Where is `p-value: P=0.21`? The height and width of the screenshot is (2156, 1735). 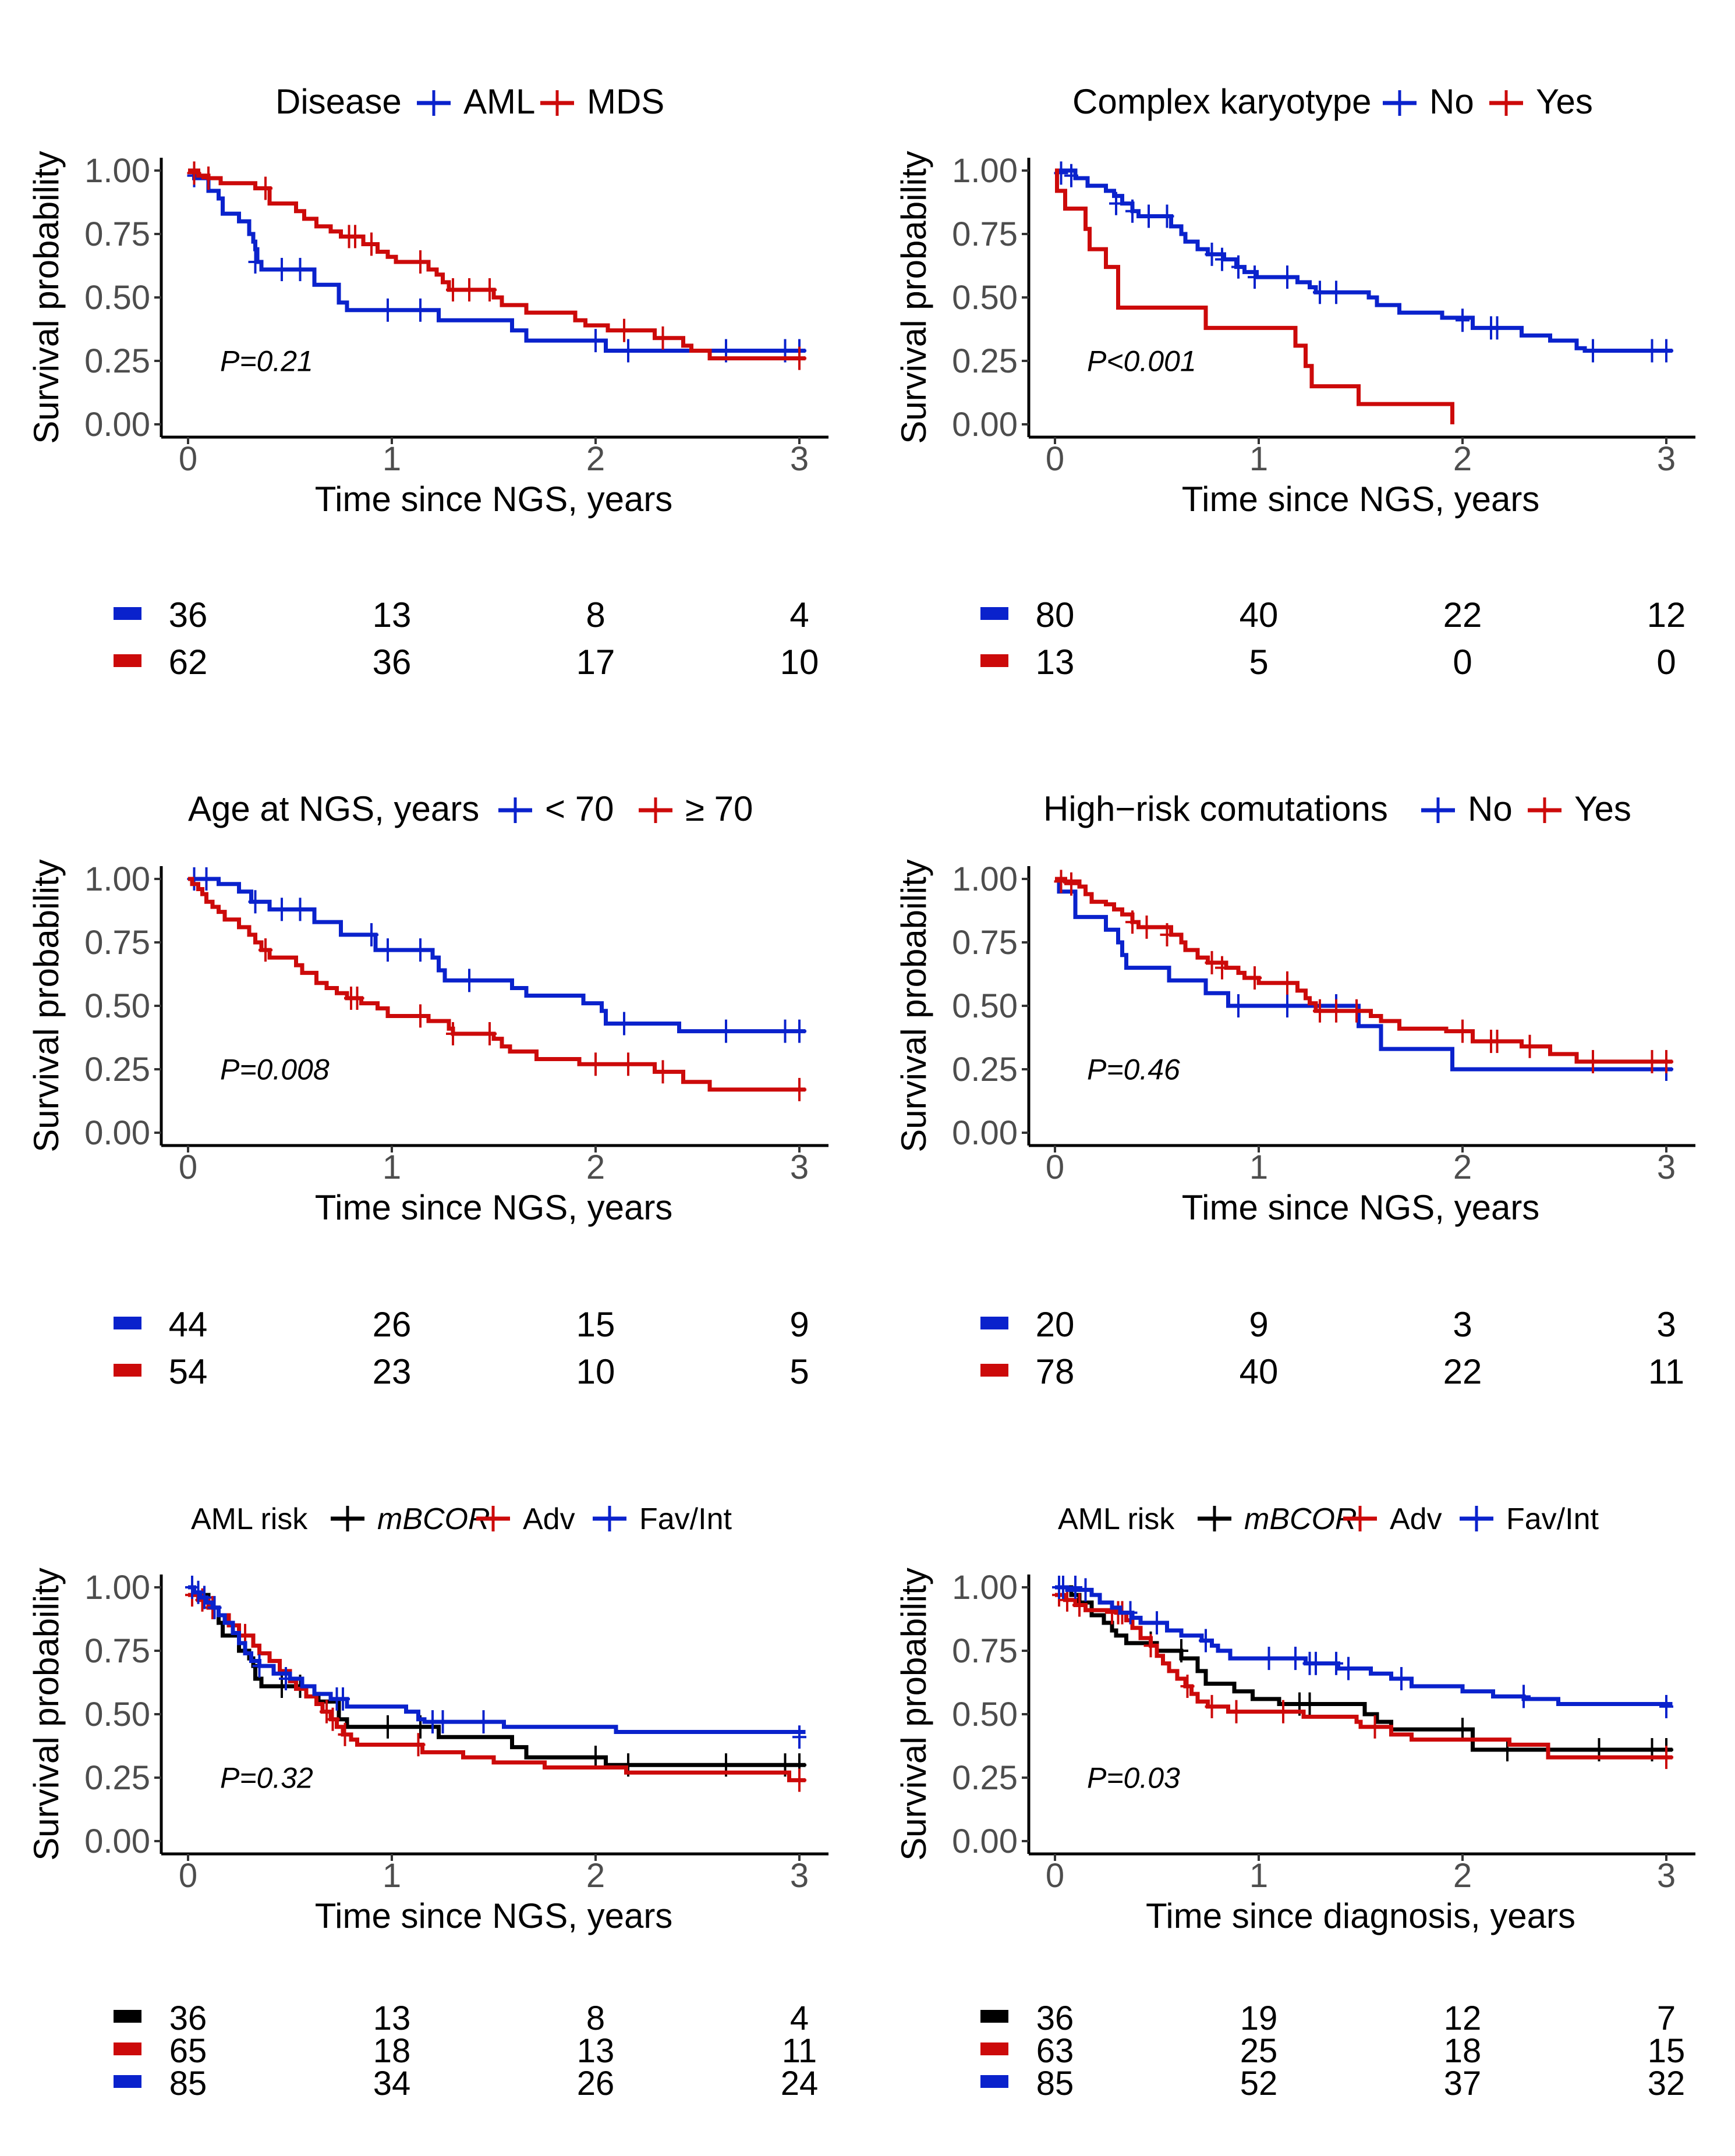 p-value: P=0.21 is located at coordinates (266, 361).